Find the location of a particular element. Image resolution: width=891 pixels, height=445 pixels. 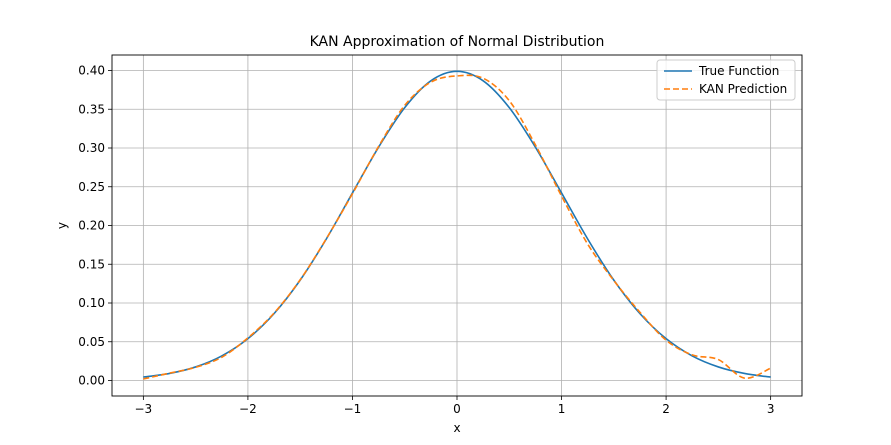

x-tick-label: −1 is located at coordinates (353, 409).